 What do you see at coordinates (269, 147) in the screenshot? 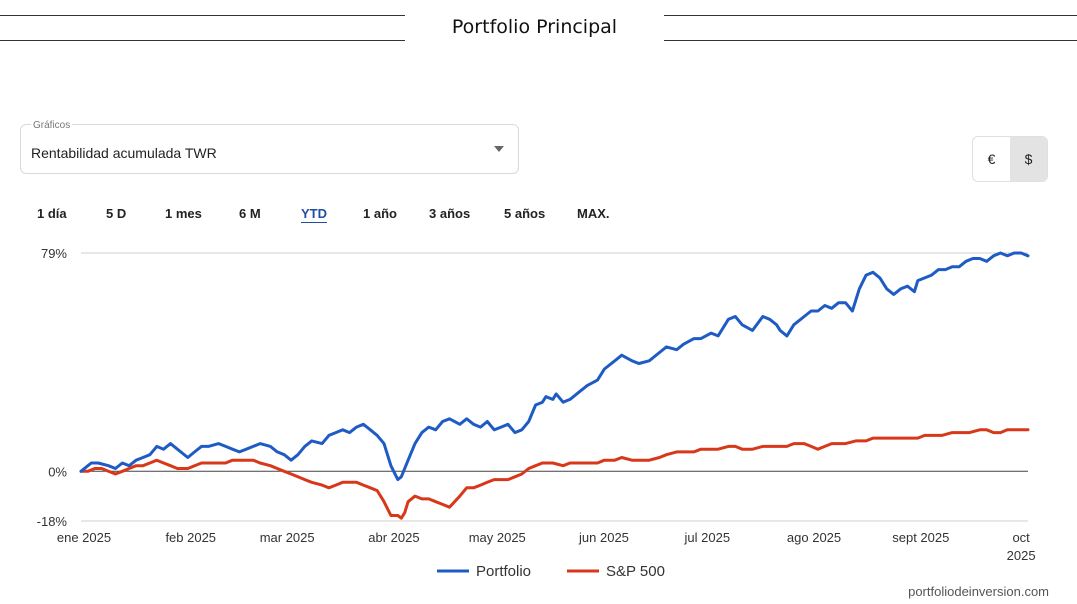
I see `chart-type-select: Gráficos Rentabilidad acumulada TWR` at bounding box center [269, 147].